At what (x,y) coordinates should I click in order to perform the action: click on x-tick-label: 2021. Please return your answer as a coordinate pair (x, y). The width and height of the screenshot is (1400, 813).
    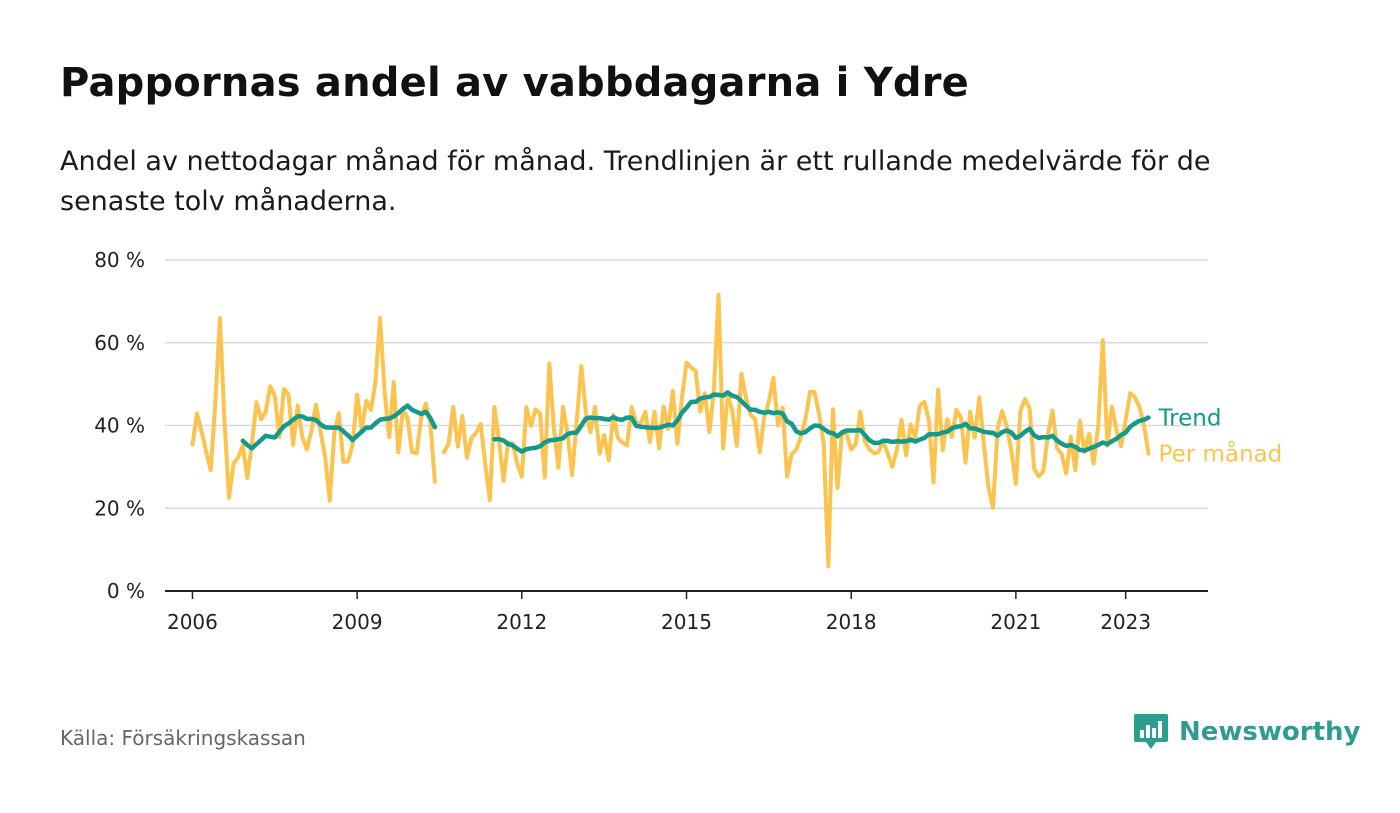
    Looking at the image, I should click on (1015, 622).